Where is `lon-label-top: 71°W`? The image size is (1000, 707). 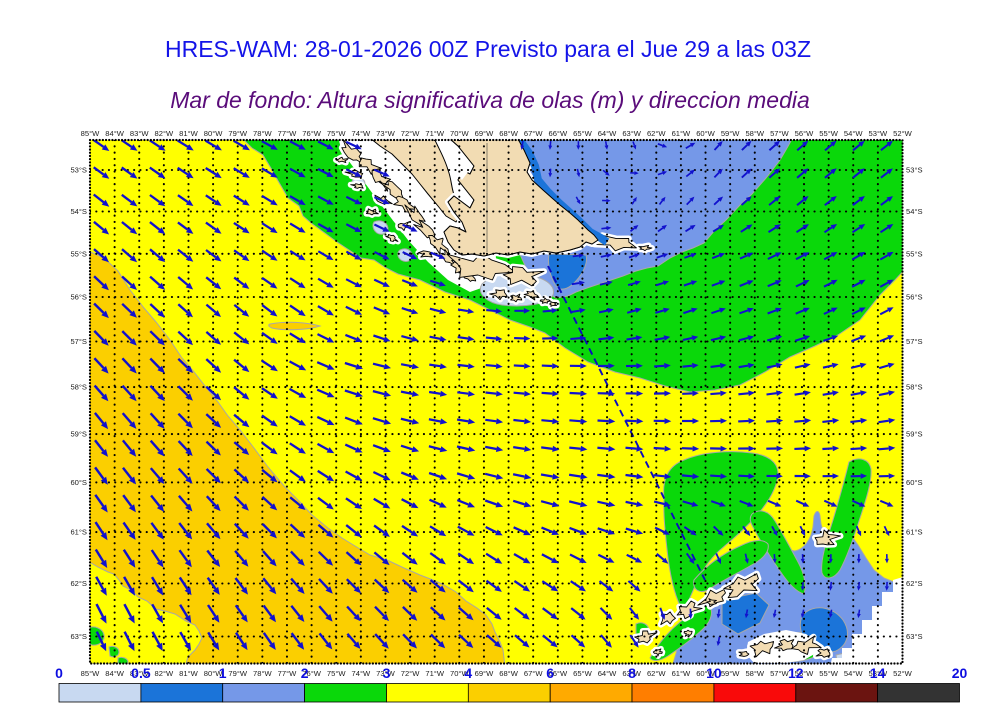
lon-label-top: 71°W is located at coordinates (434, 133).